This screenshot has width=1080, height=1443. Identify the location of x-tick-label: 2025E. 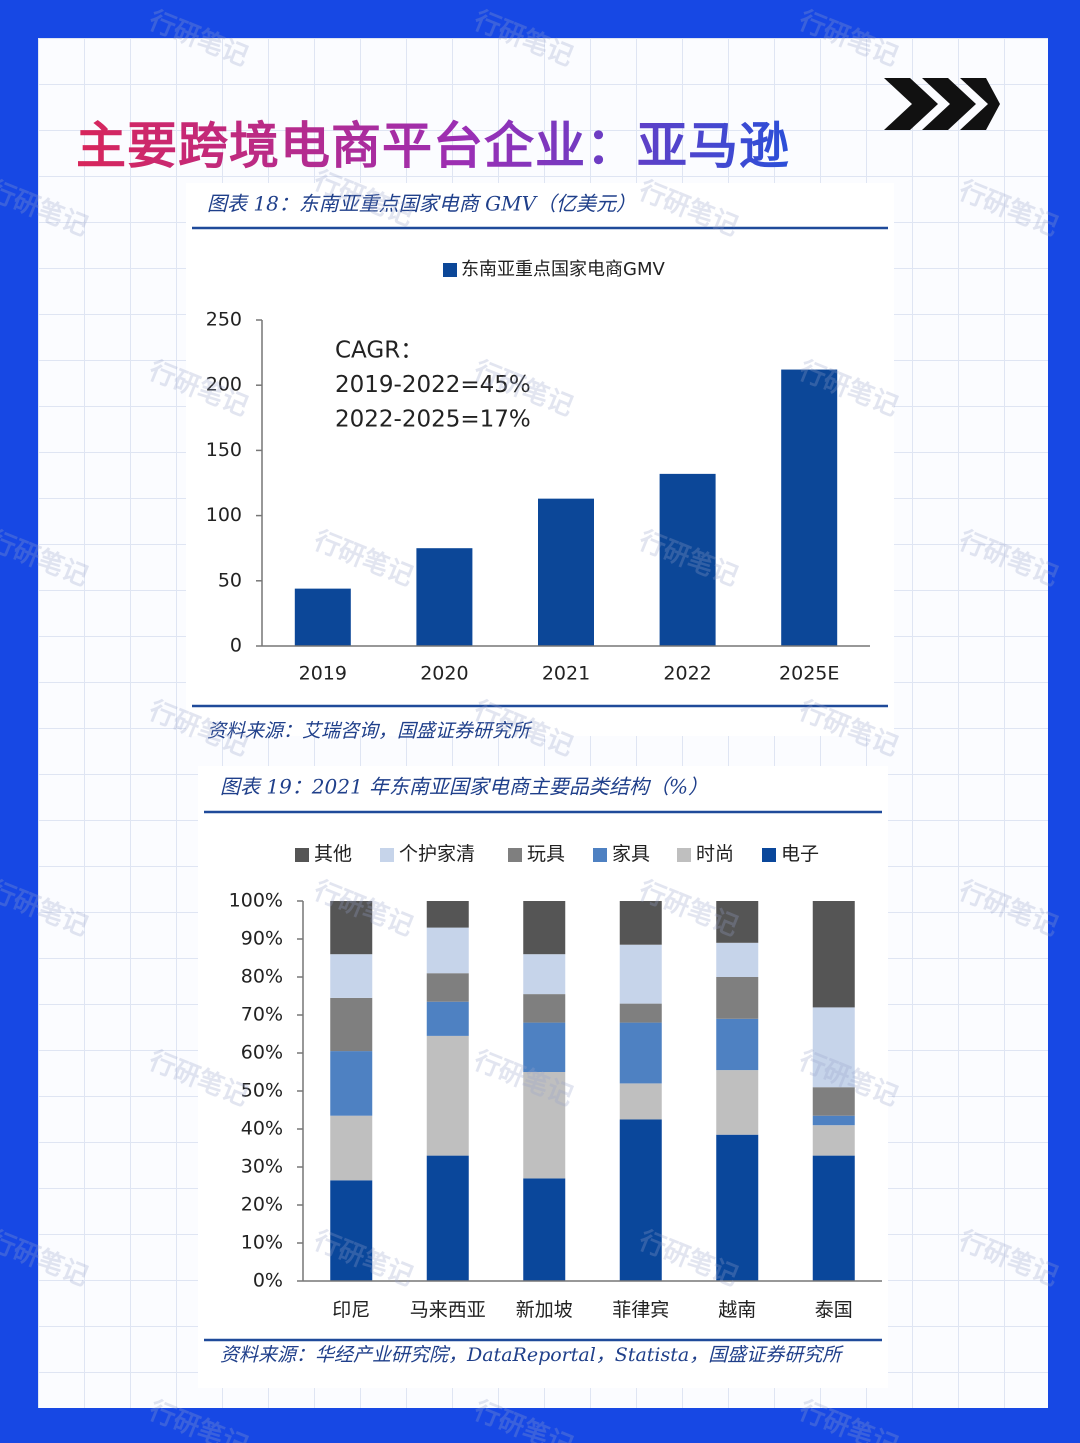
(809, 674).